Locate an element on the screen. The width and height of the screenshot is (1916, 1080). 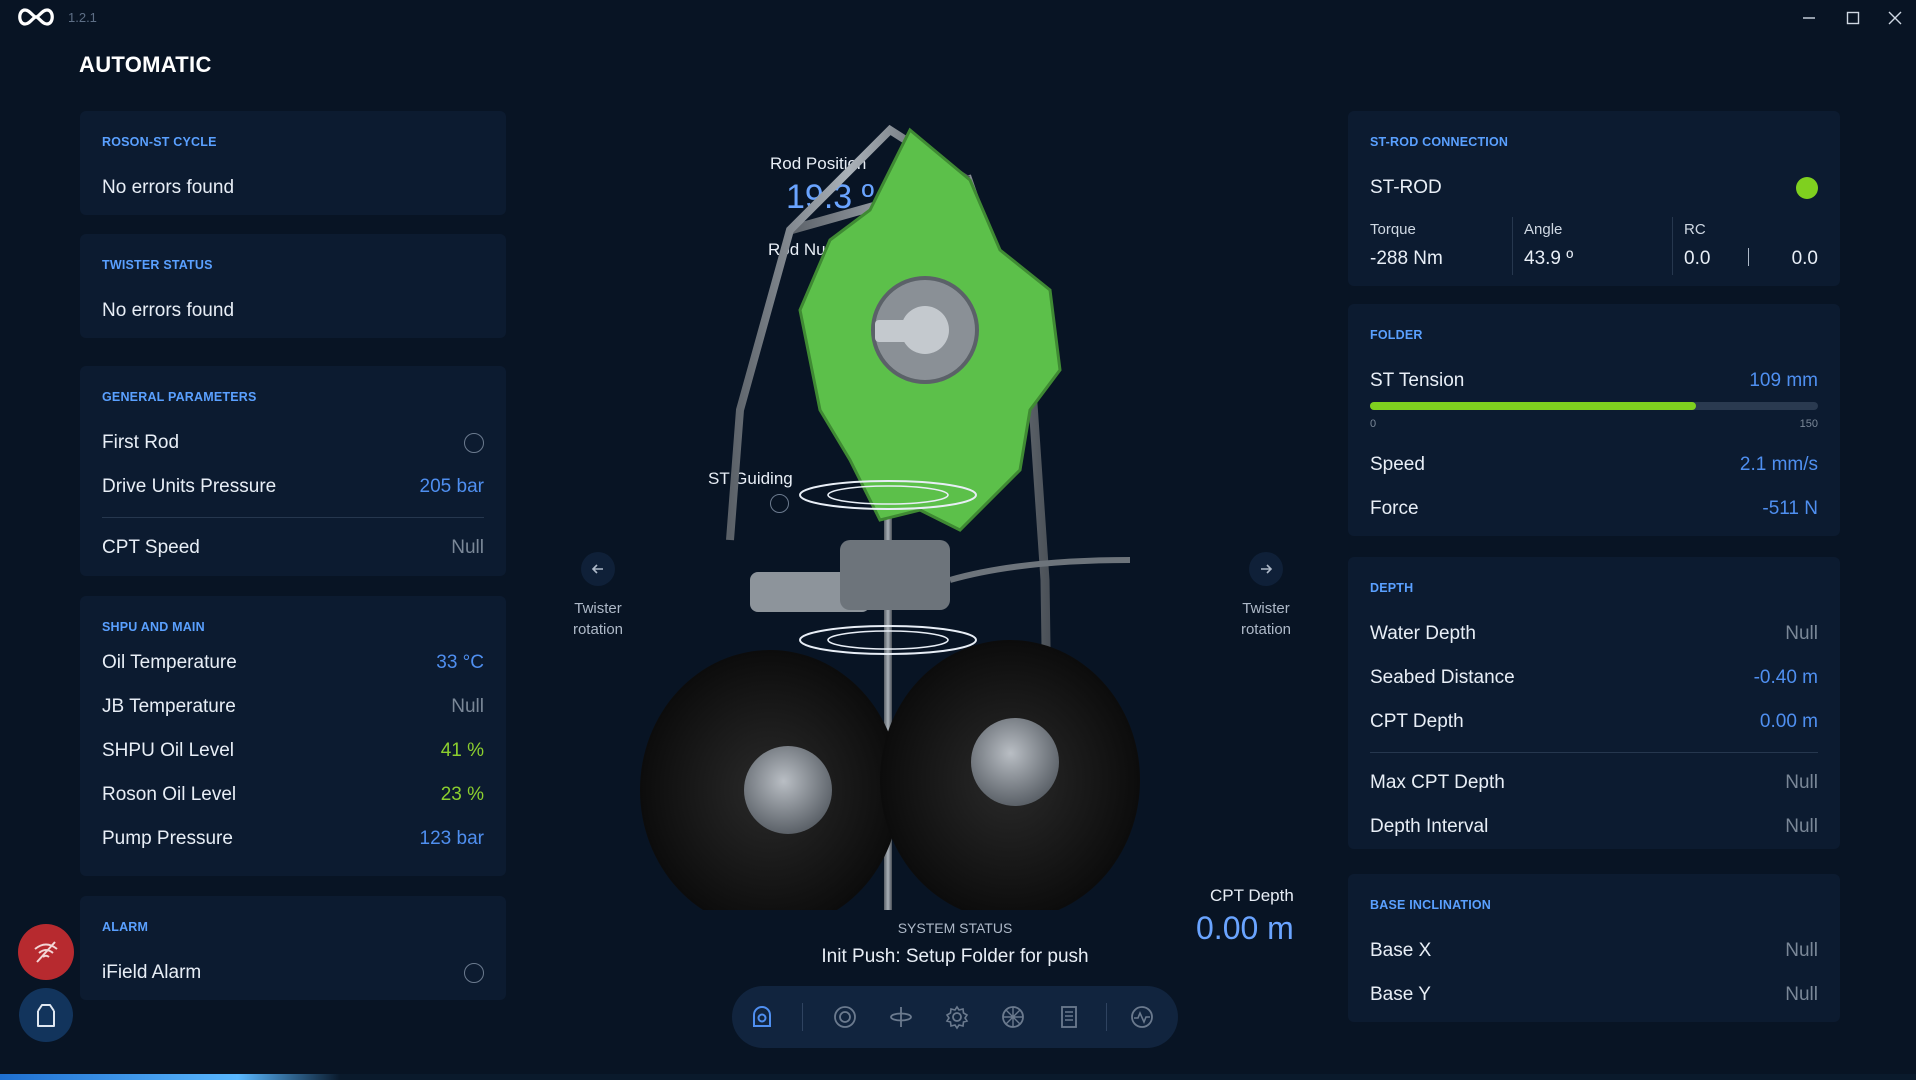
row-label: Seabed Distance is located at coordinates (1442, 677).